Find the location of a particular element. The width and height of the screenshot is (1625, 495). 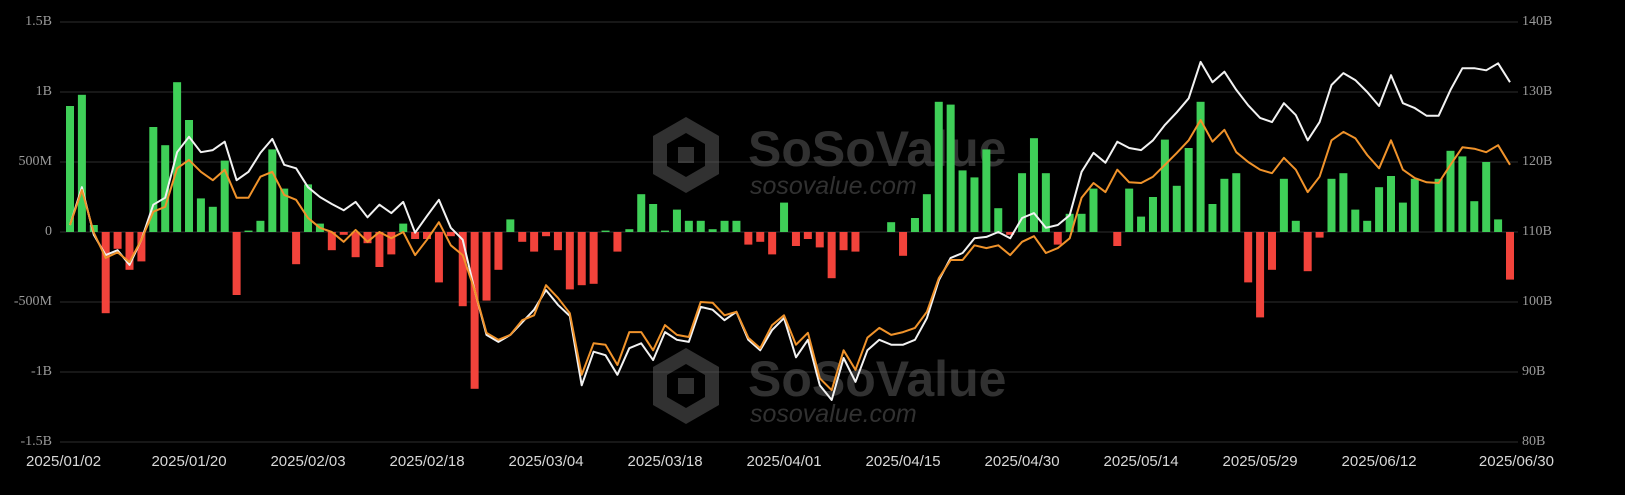

x-tick-label: 2025/04/30 is located at coordinates (1022, 461).